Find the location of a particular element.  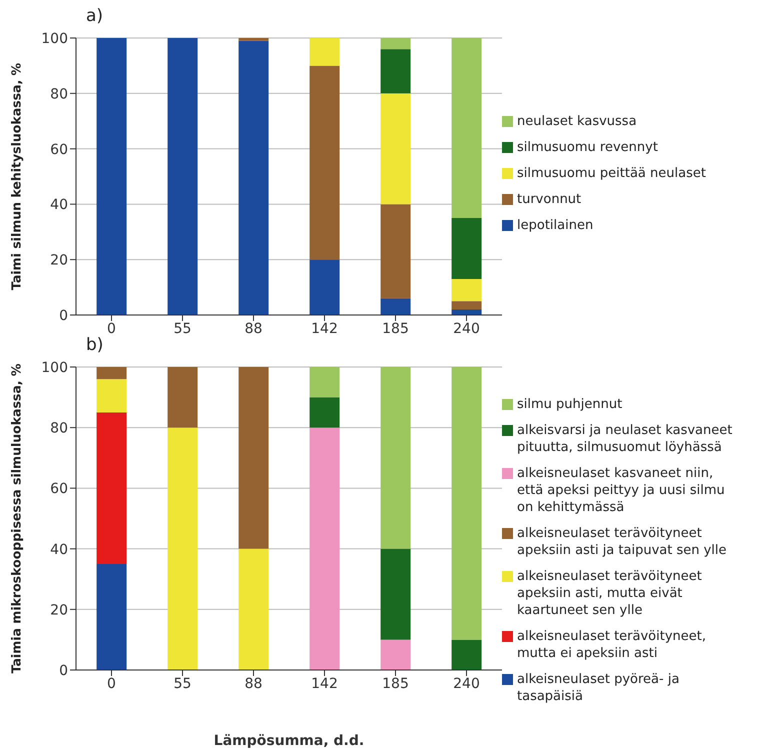

chart-title: a) is located at coordinates (95, 16).